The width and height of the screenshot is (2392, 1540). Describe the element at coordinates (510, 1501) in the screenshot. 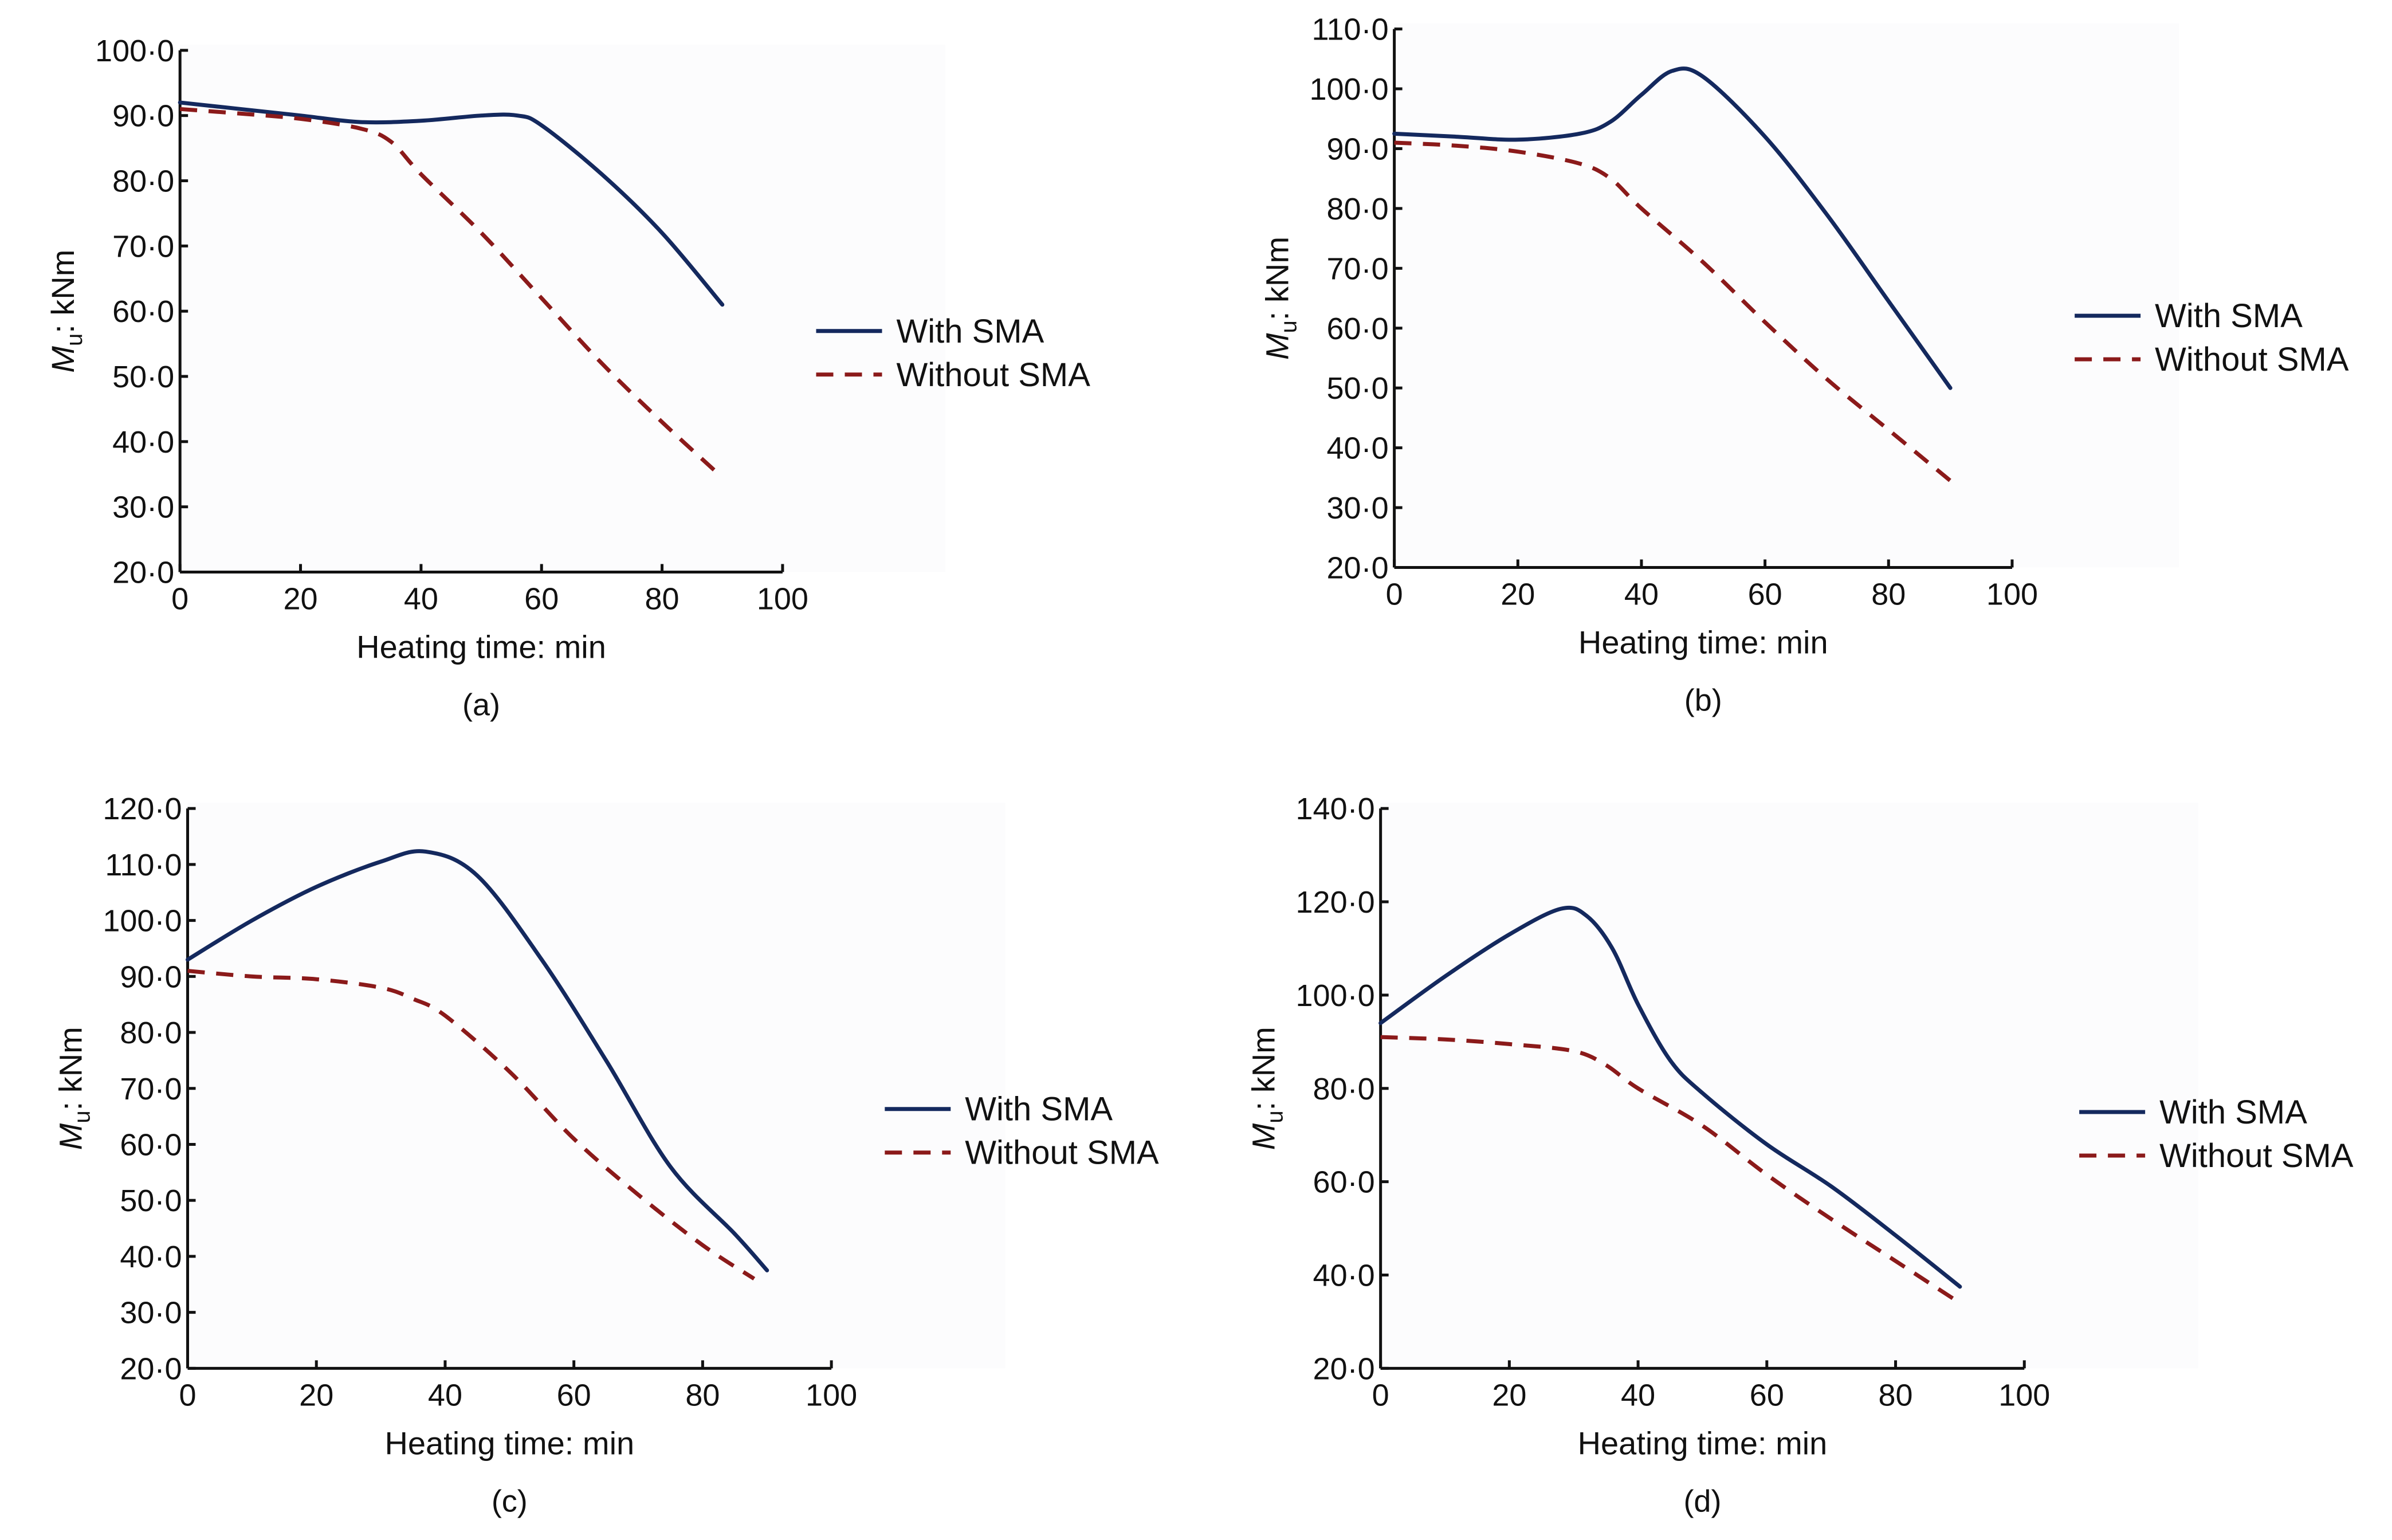

I see `panel-caption: (c)` at that location.